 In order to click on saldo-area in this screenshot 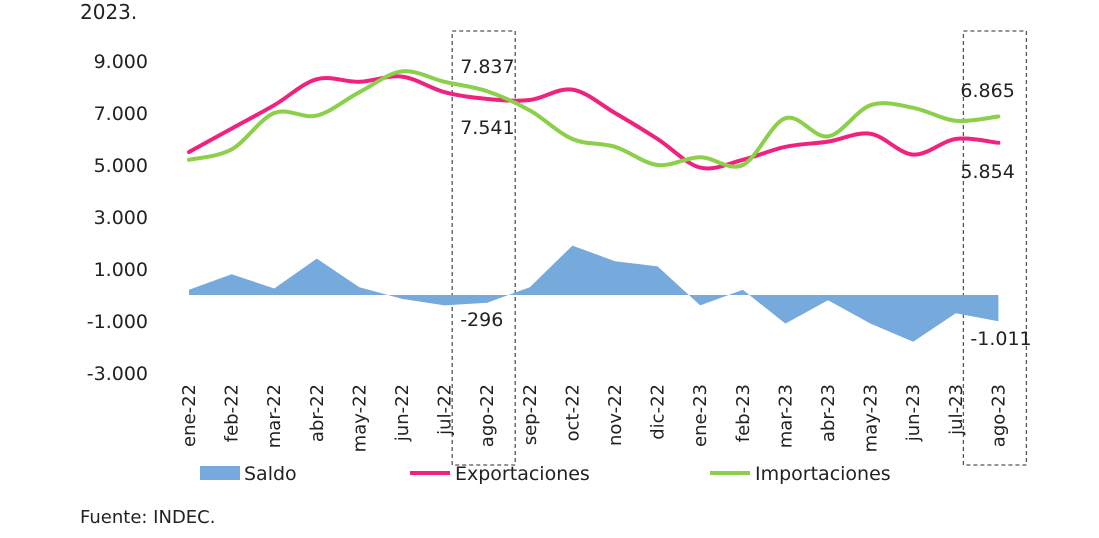, I will do `click(594, 293)`.